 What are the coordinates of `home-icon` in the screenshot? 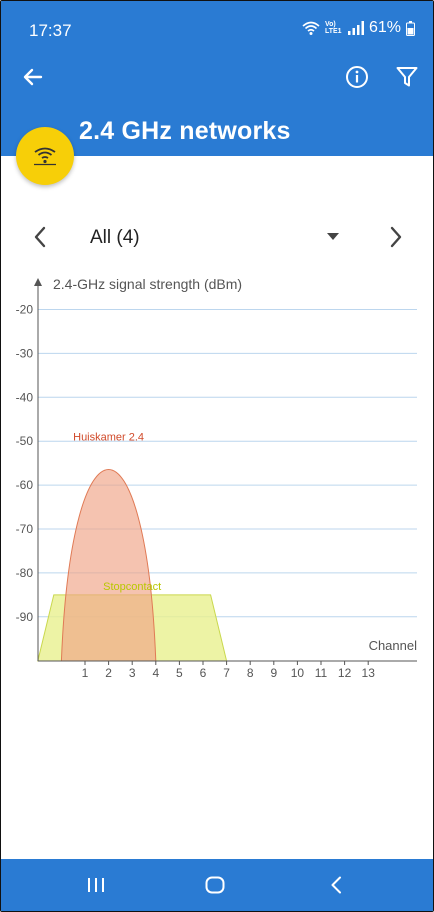 It's located at (215, 885).